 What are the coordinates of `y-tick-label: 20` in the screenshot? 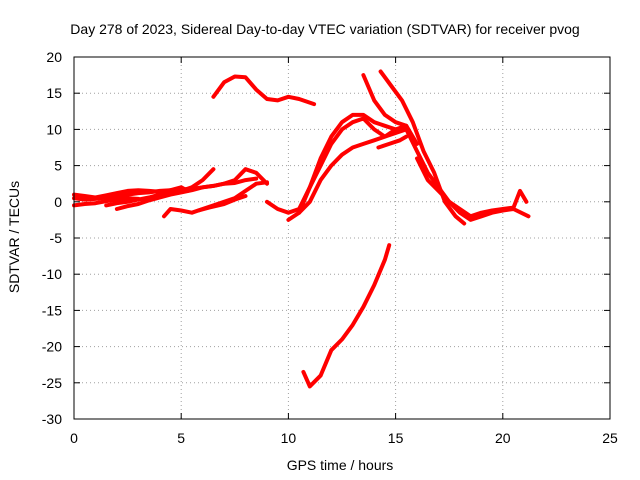 It's located at (54, 57).